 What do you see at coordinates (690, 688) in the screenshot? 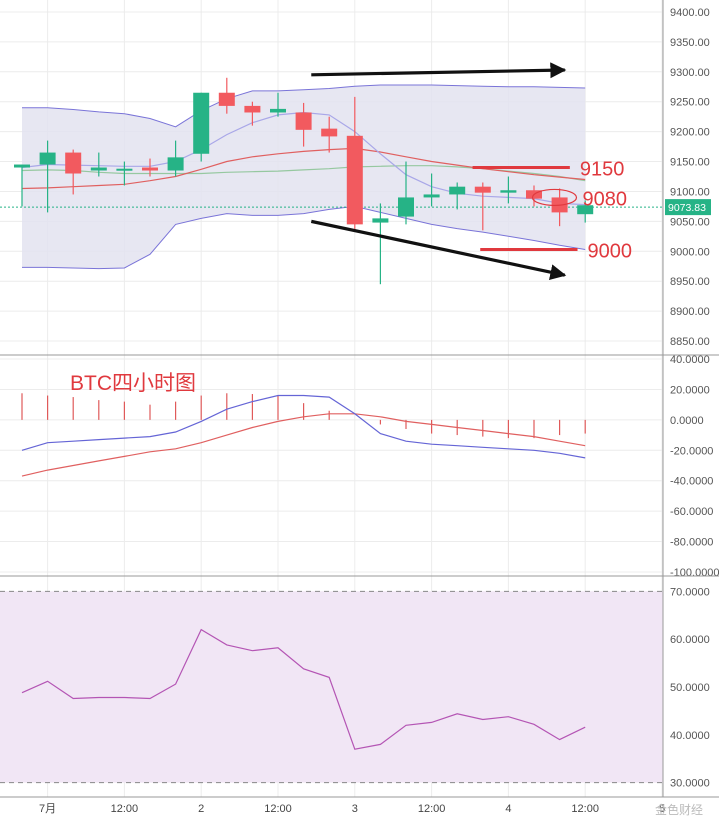
I see `rsi-tick-label: 50.0000` at bounding box center [690, 688].